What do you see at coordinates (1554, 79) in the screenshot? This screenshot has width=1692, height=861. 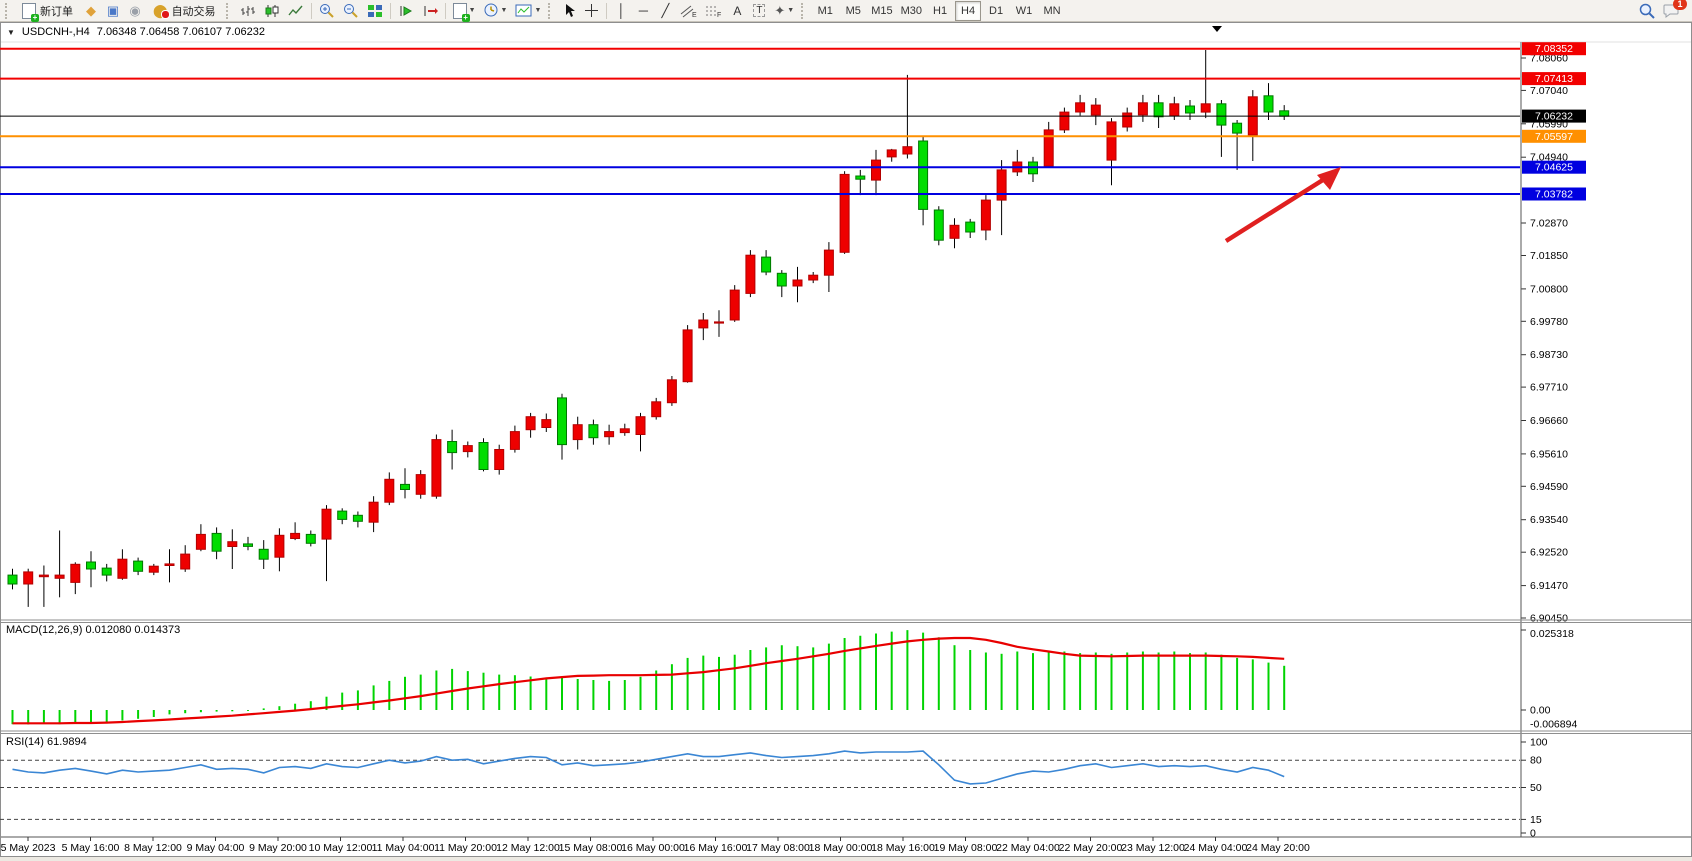 I see `svg-text: 7.07413` at bounding box center [1554, 79].